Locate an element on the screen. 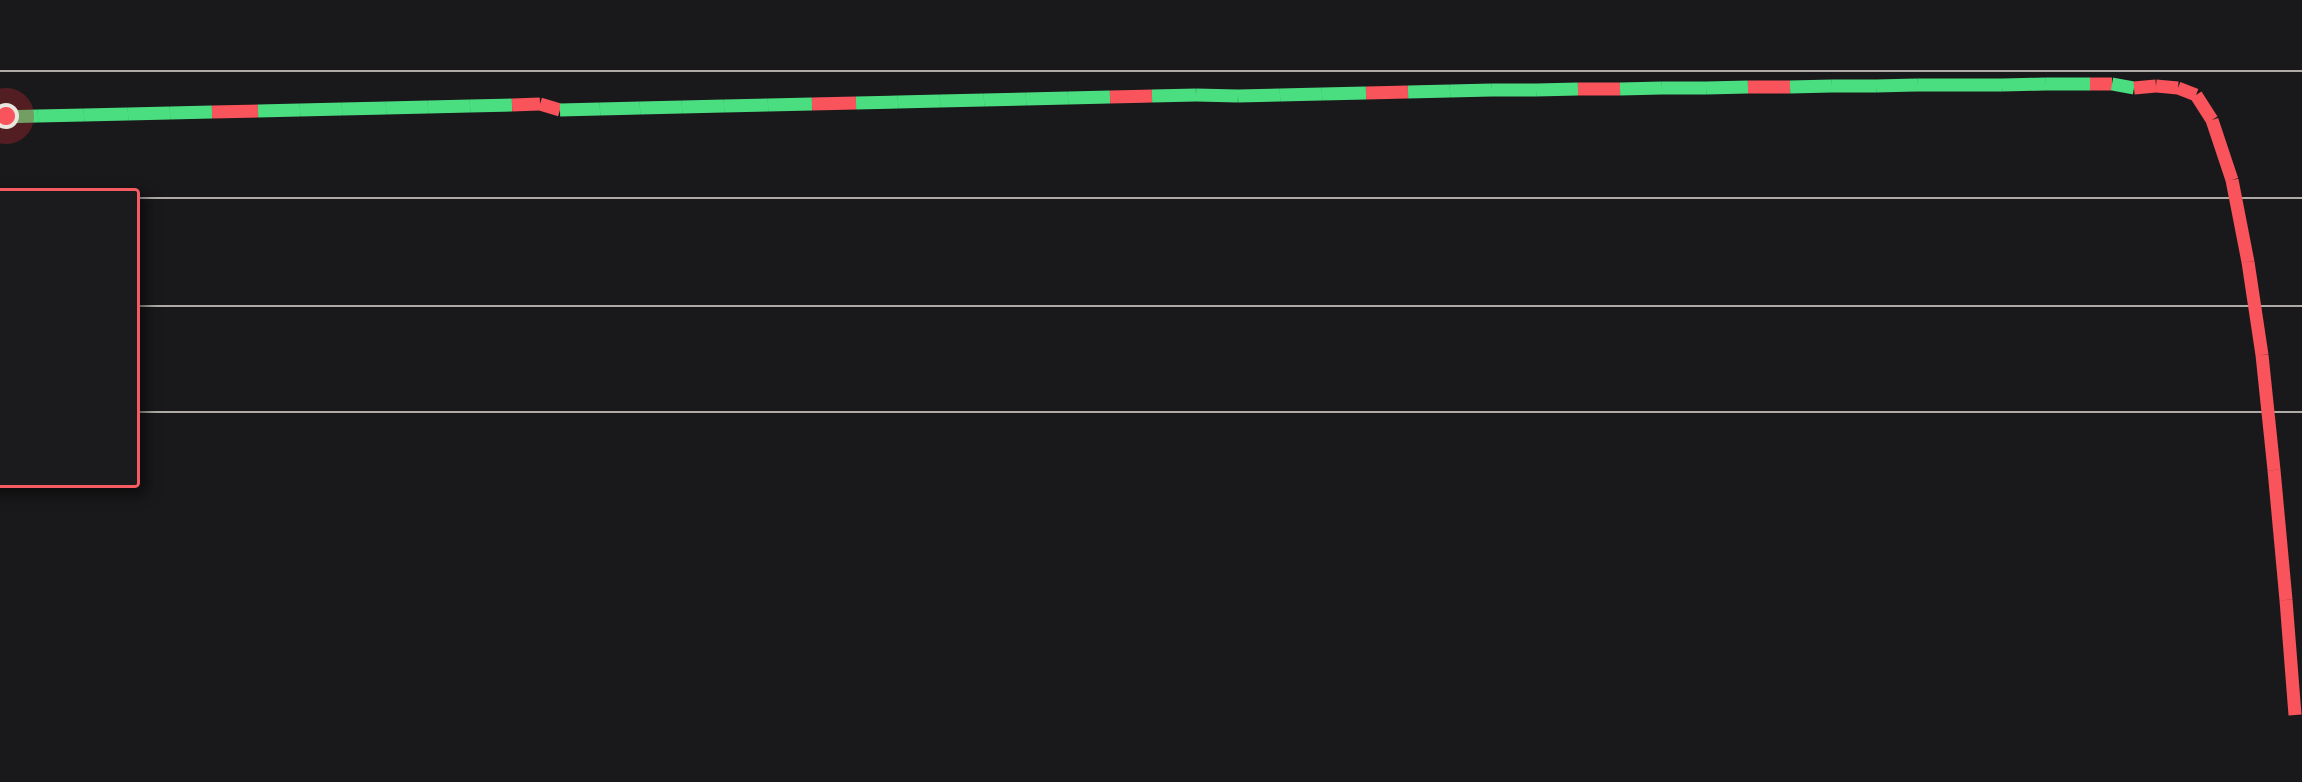 Image resolution: width=2302 pixels, height=782 pixels. tooltip-value: 92033.2 bits is located at coordinates (68, 431).